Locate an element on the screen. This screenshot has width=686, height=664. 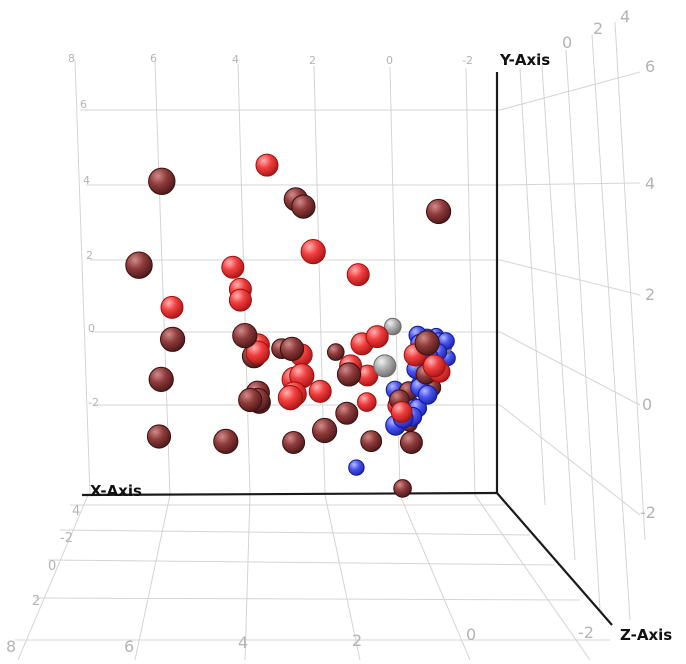
z-axis-line is located at coordinates (554, 559).